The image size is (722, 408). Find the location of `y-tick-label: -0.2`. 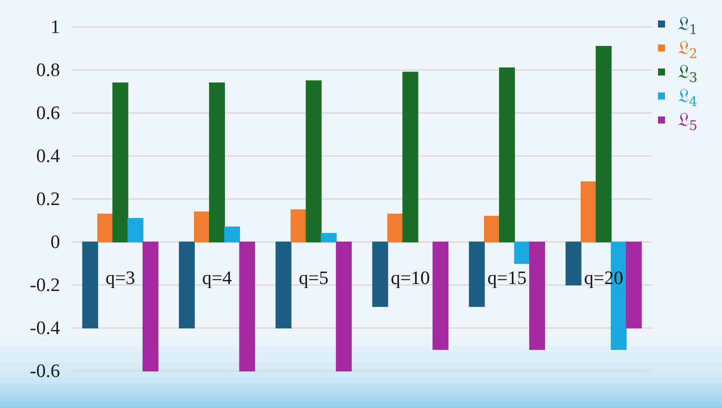

y-tick-label: -0.2 is located at coordinates (45, 285).